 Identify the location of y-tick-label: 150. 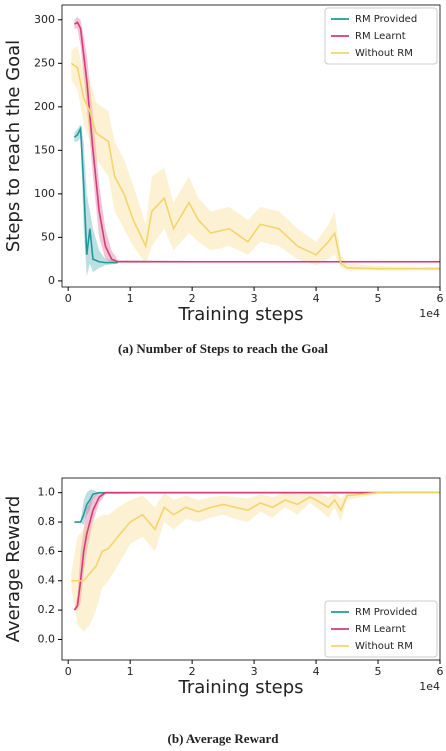
(44, 149).